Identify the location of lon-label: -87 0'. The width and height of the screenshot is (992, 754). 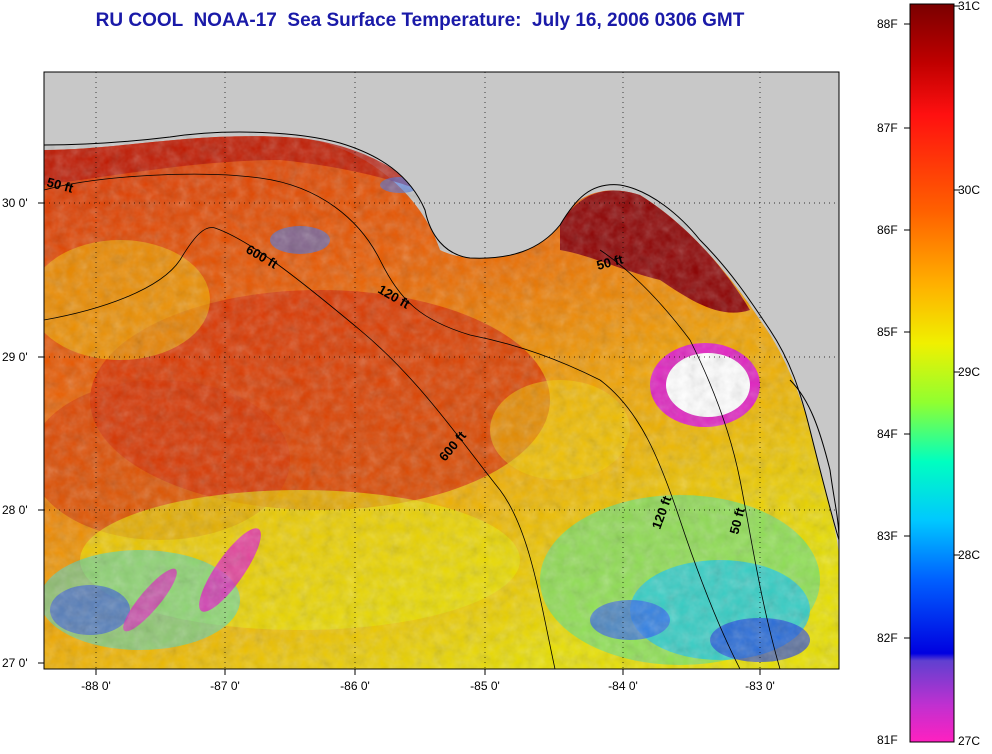
(225, 686).